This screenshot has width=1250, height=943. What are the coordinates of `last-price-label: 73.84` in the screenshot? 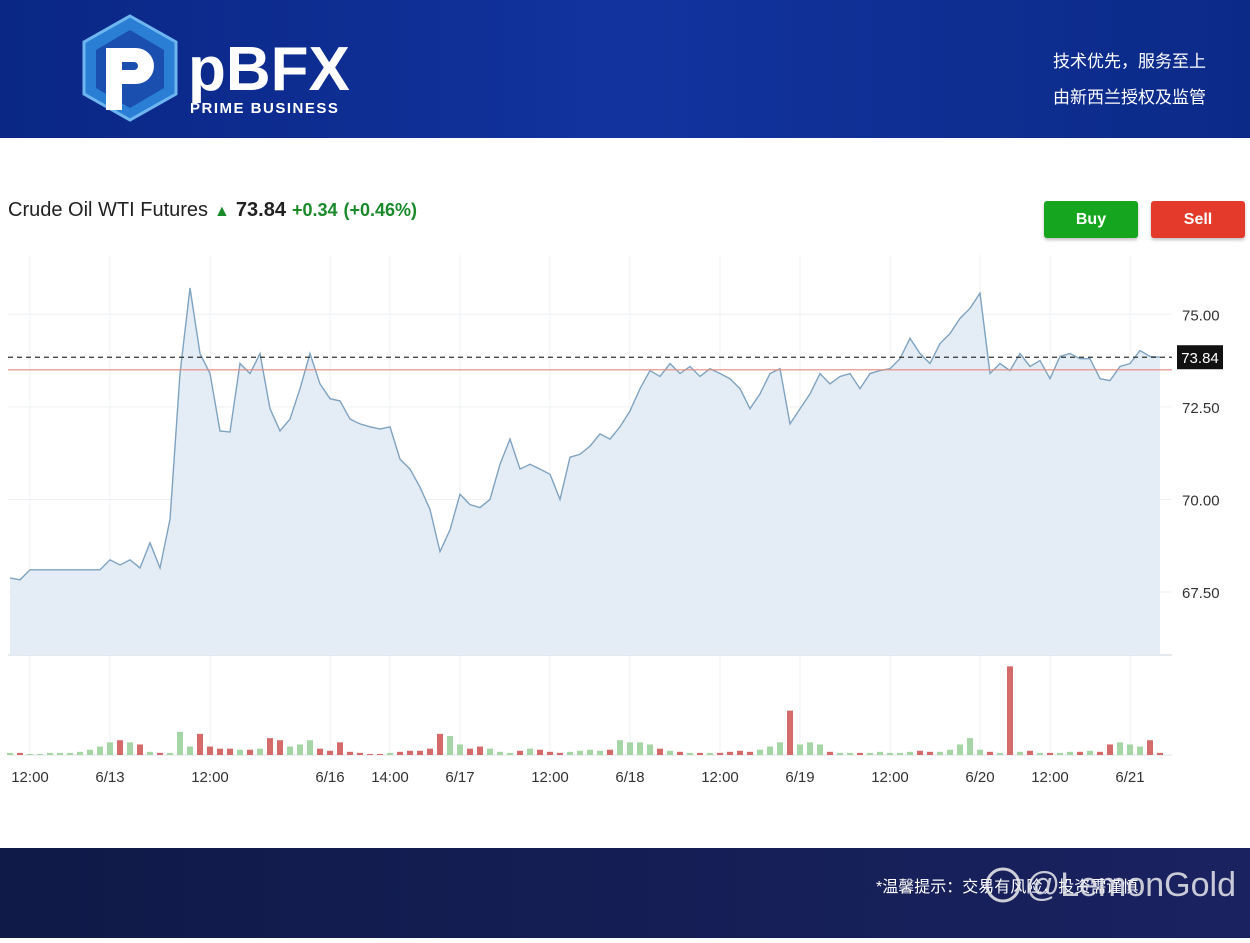 It's located at (1200, 358).